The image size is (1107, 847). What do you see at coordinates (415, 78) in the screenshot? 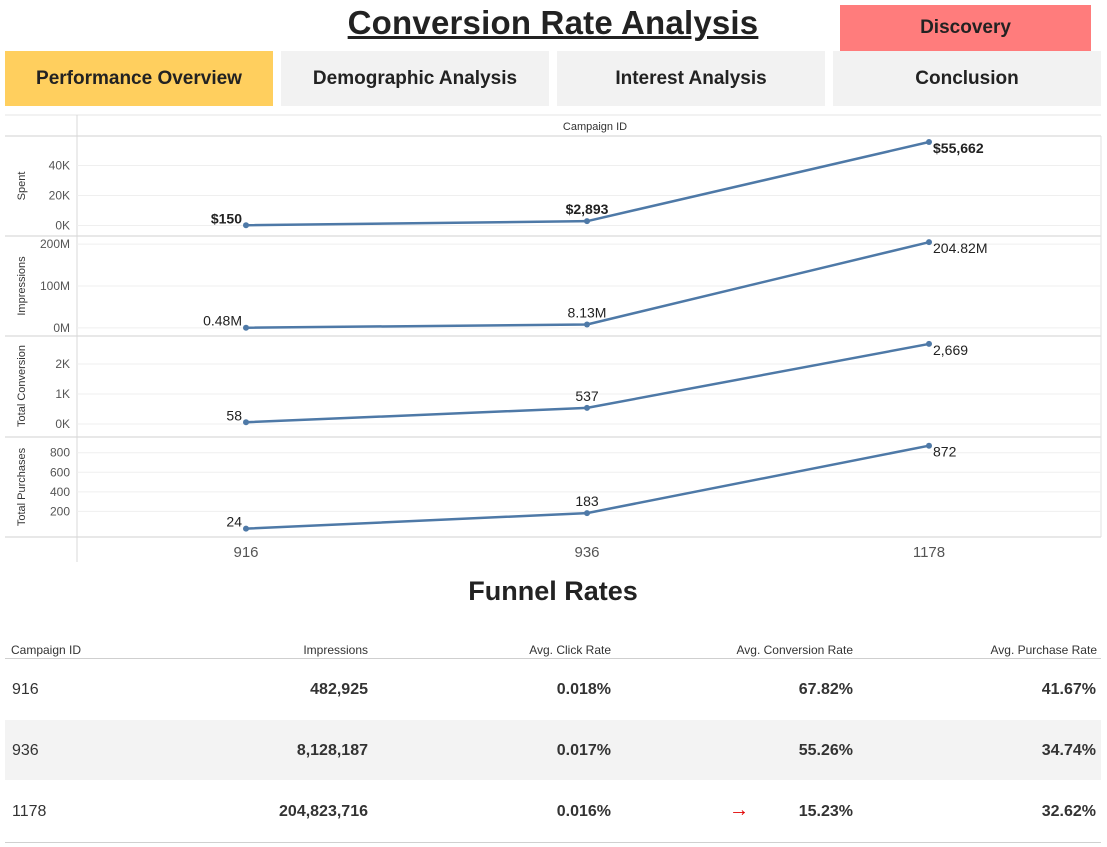
I see `tab-demographic-analysis: Demographic Analysis` at bounding box center [415, 78].